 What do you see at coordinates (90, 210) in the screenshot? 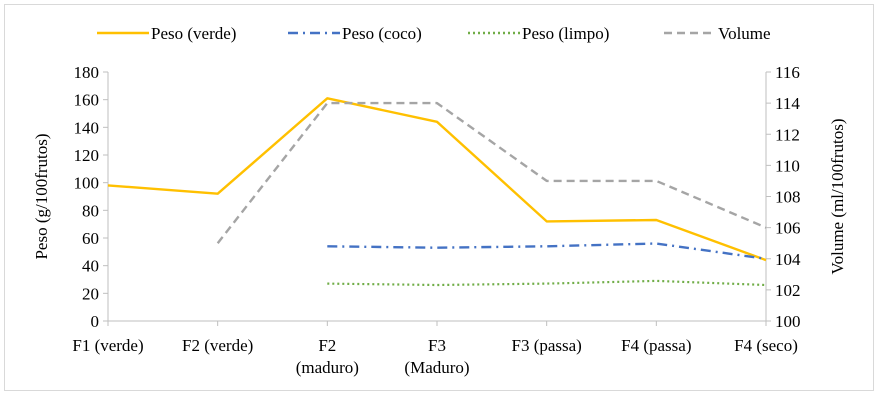
I see `y-tick-label: 80` at bounding box center [90, 210].